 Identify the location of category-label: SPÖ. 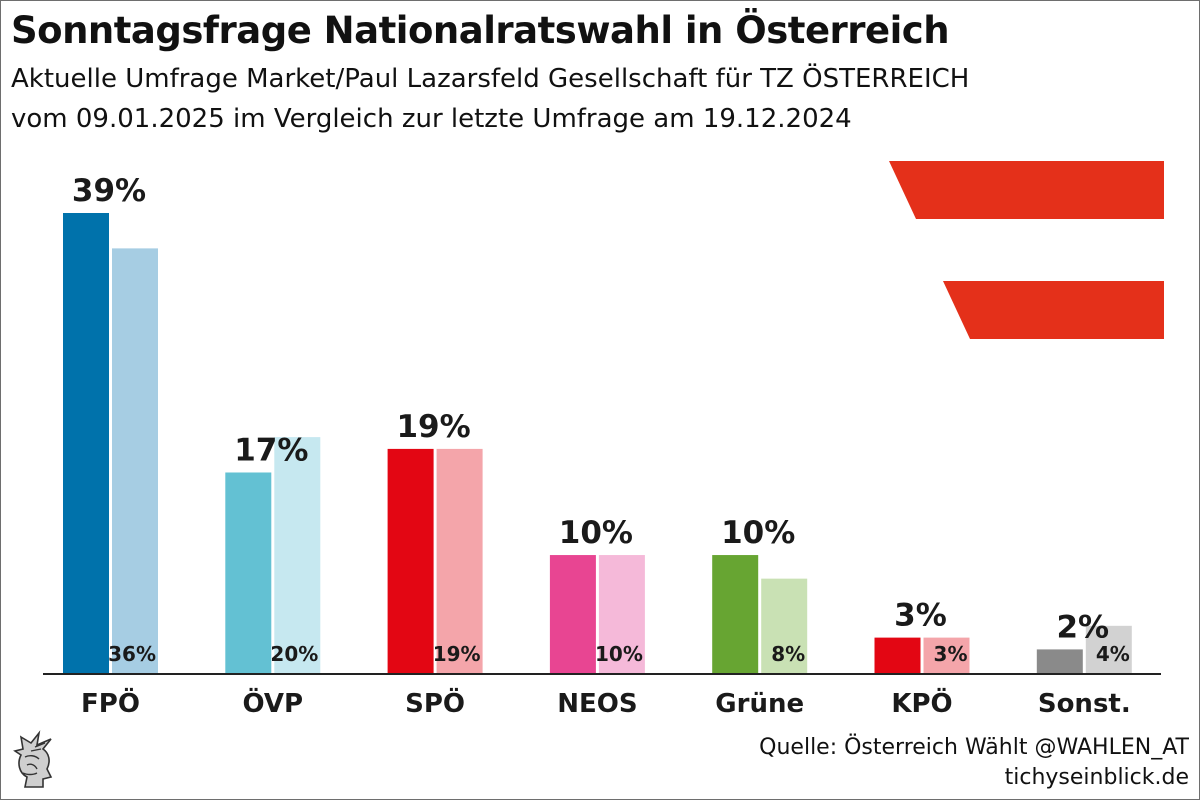
(435, 702).